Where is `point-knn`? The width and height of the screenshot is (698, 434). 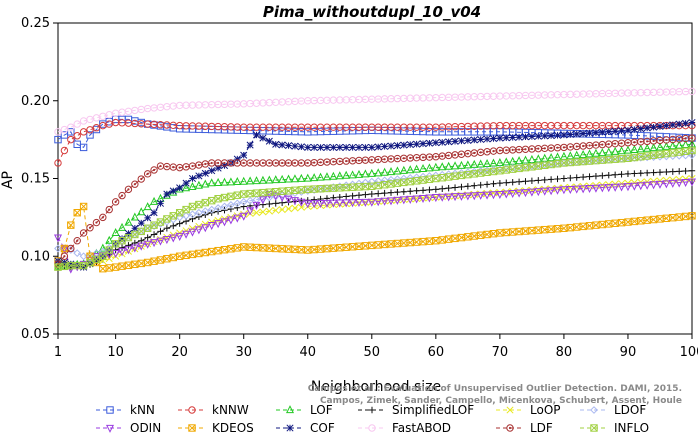
point-knn is located at coordinates (71, 132).